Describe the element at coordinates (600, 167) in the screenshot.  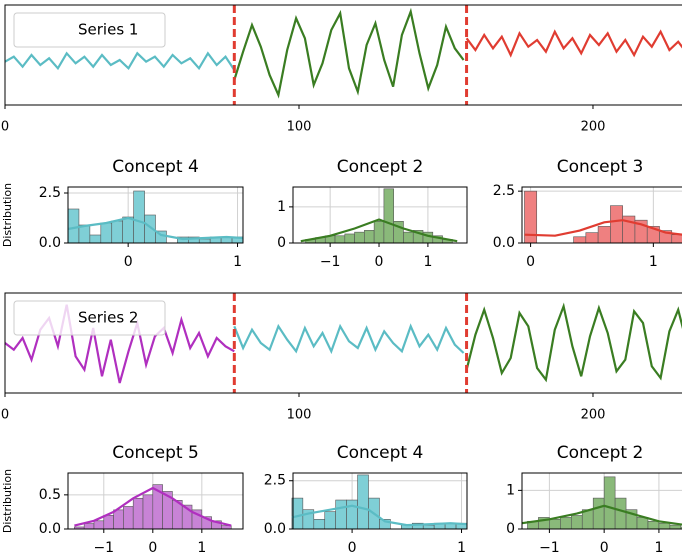
I see `chart-title: Concept 3` at that location.